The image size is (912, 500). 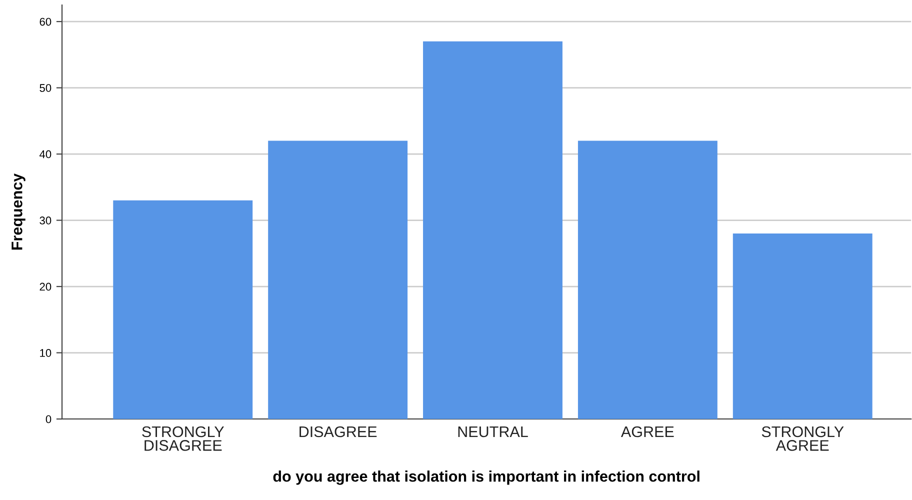 I want to click on y-tick-label: 0, so click(x=49, y=419).